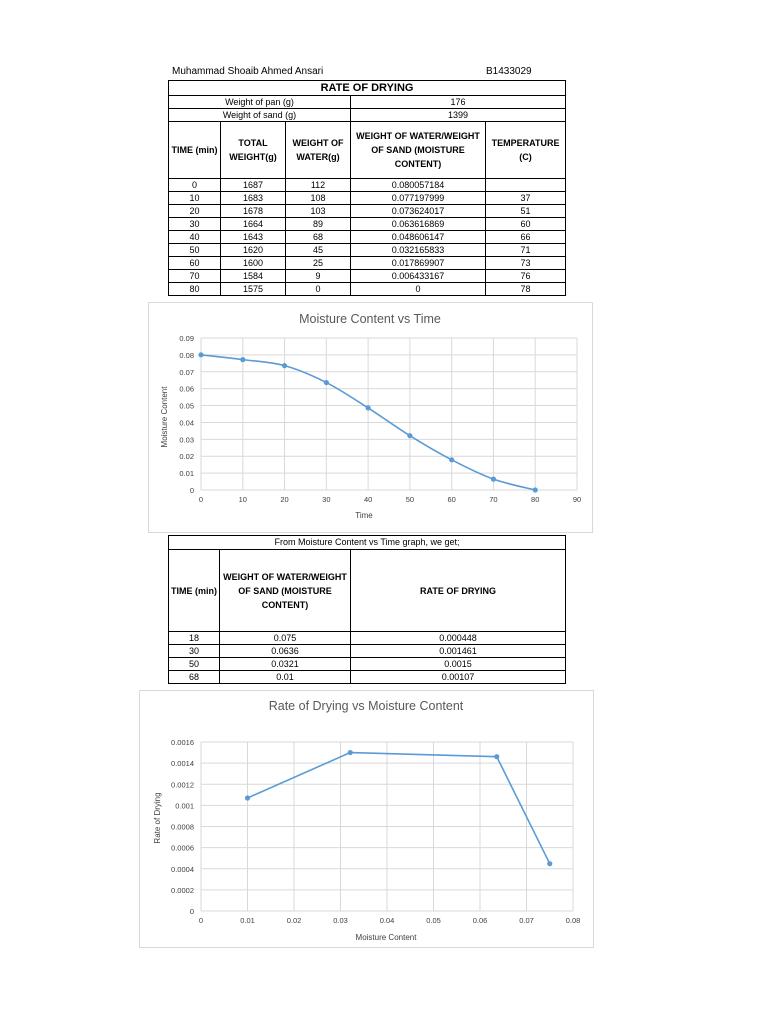 This screenshot has width=768, height=1024. I want to click on x-tick-label: 0.03, so click(340, 920).